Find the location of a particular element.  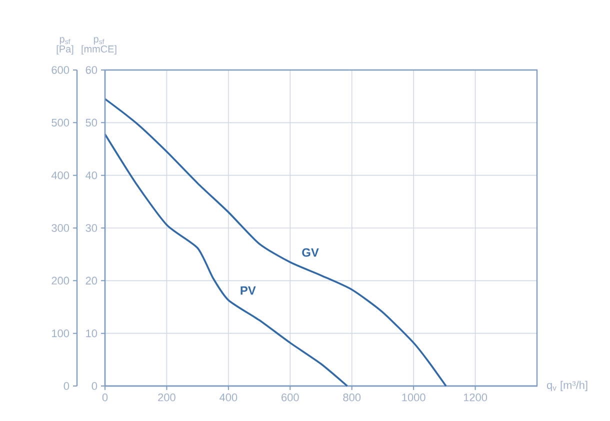

x-axis-title: q$_{v}$ [m³/h] is located at coordinates (567, 386).